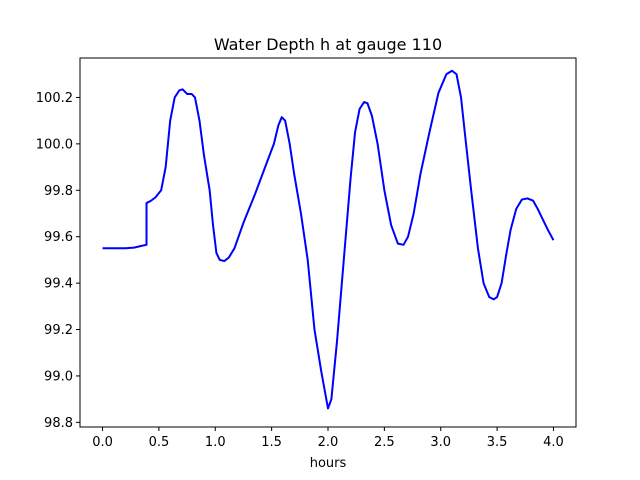 The image size is (640, 480). I want to click on y-tick-label: 99.4, so click(58, 284).